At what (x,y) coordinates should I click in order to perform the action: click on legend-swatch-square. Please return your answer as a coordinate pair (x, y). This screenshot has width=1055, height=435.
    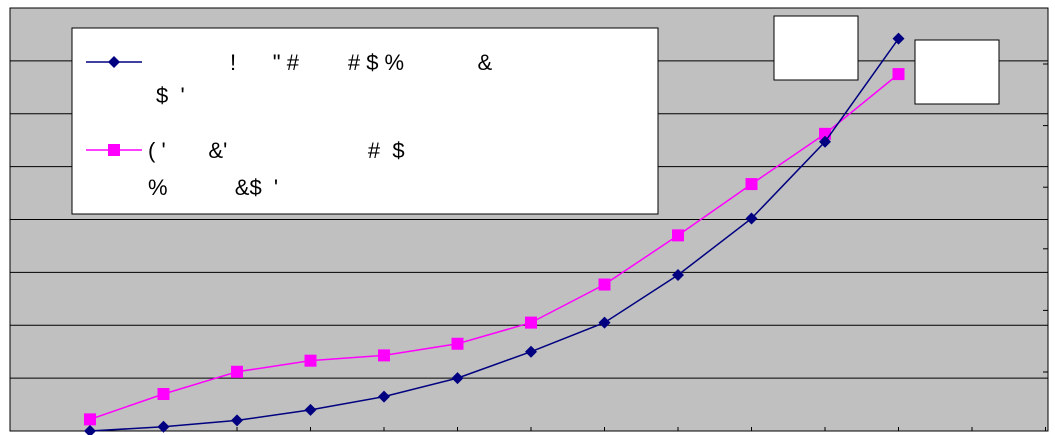
    Looking at the image, I should click on (114, 150).